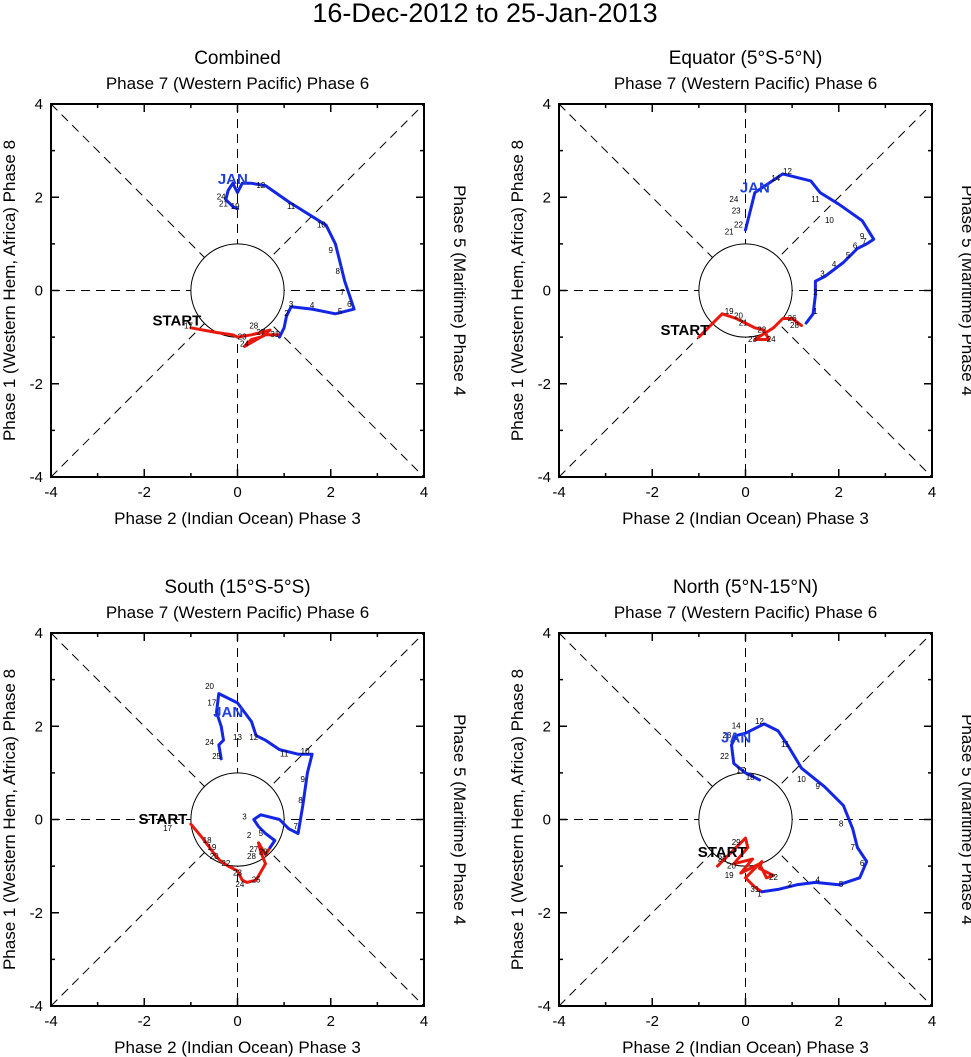  I want to click on right-axis-label: Phase 5 (Maritime) Phase 4, so click(459, 290).